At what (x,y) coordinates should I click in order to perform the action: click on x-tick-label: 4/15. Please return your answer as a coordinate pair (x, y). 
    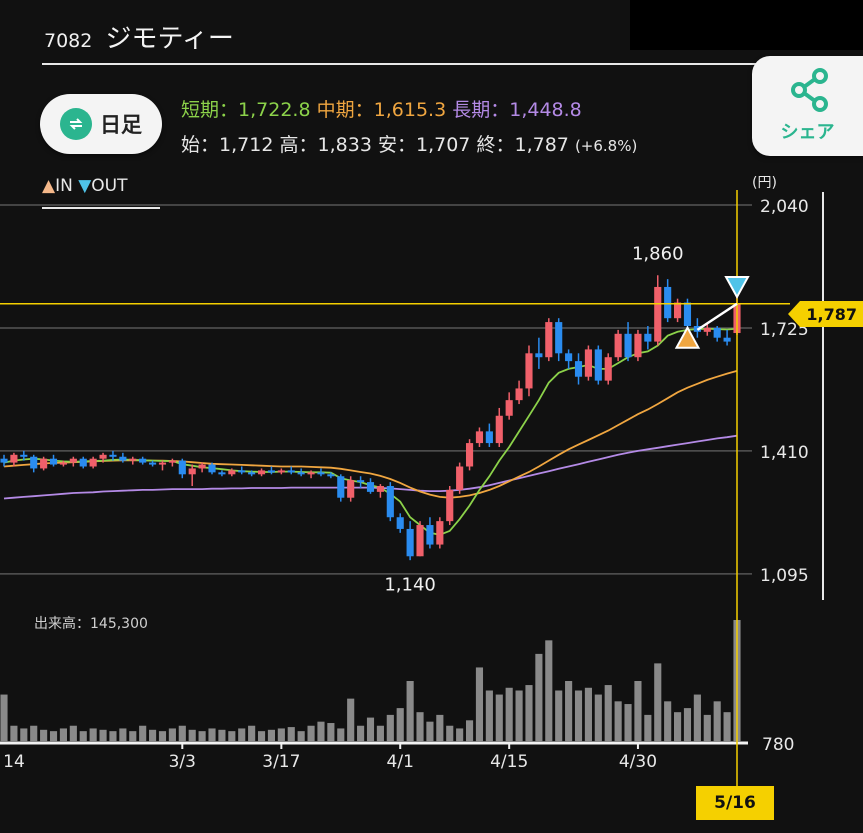
    Looking at the image, I should click on (509, 762).